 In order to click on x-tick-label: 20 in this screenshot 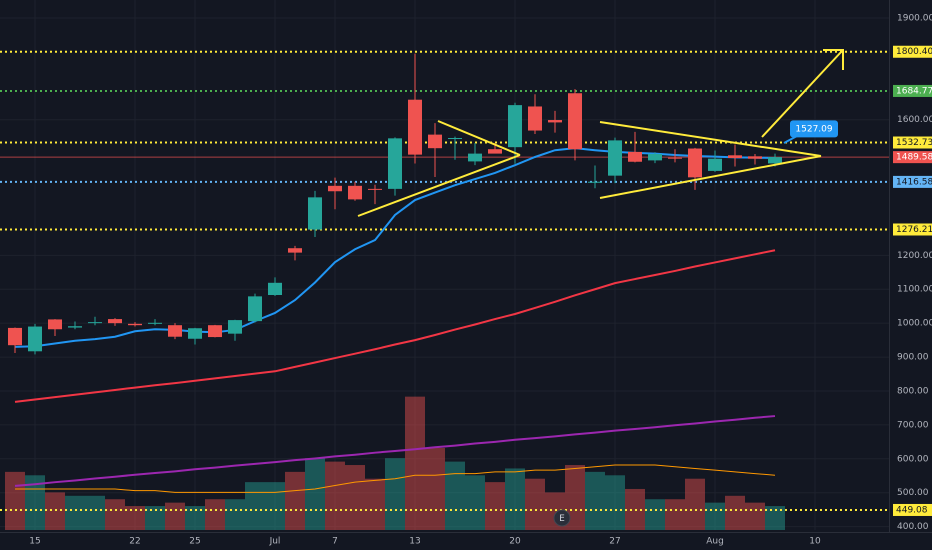, I will do `click(515, 542)`.